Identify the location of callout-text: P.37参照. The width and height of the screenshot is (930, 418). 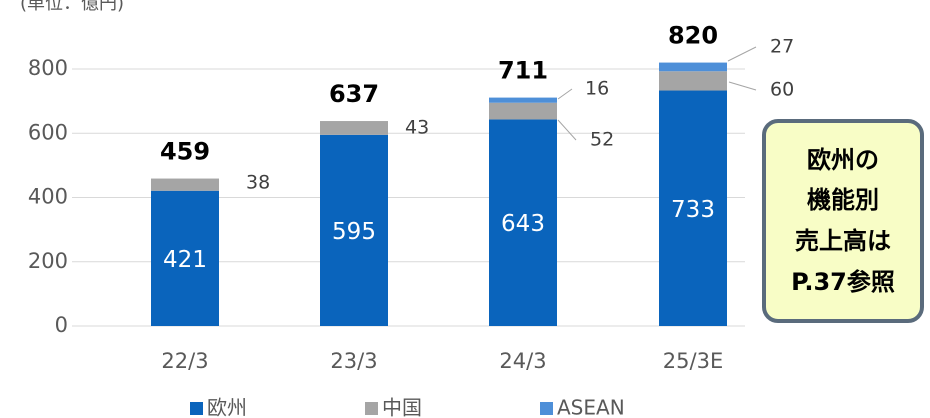
(843, 282).